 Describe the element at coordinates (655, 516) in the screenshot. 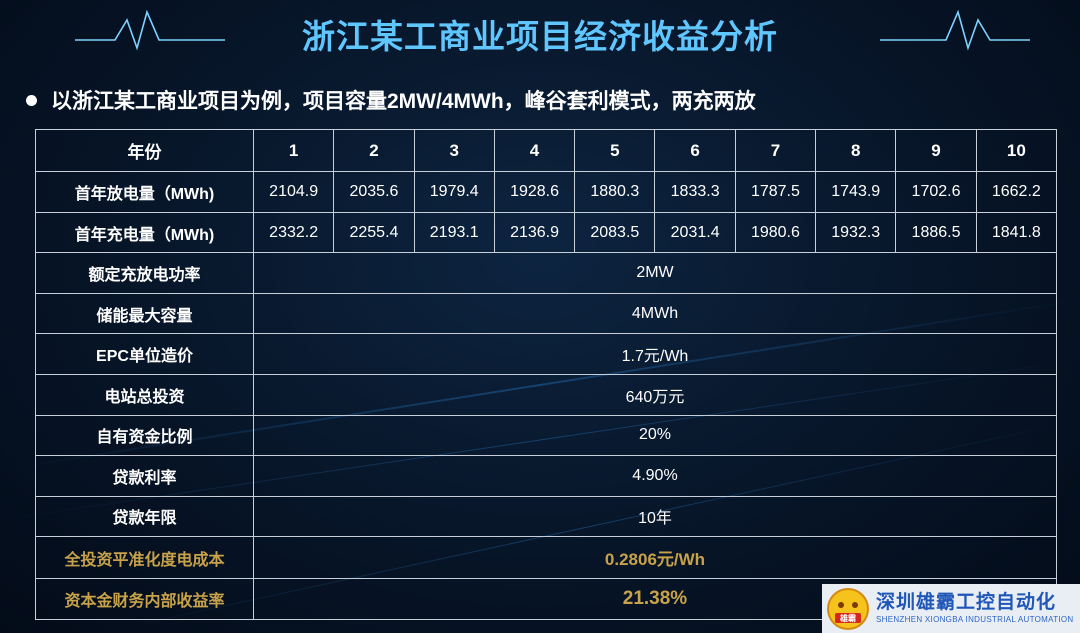

I see `row-value: 10年` at that location.